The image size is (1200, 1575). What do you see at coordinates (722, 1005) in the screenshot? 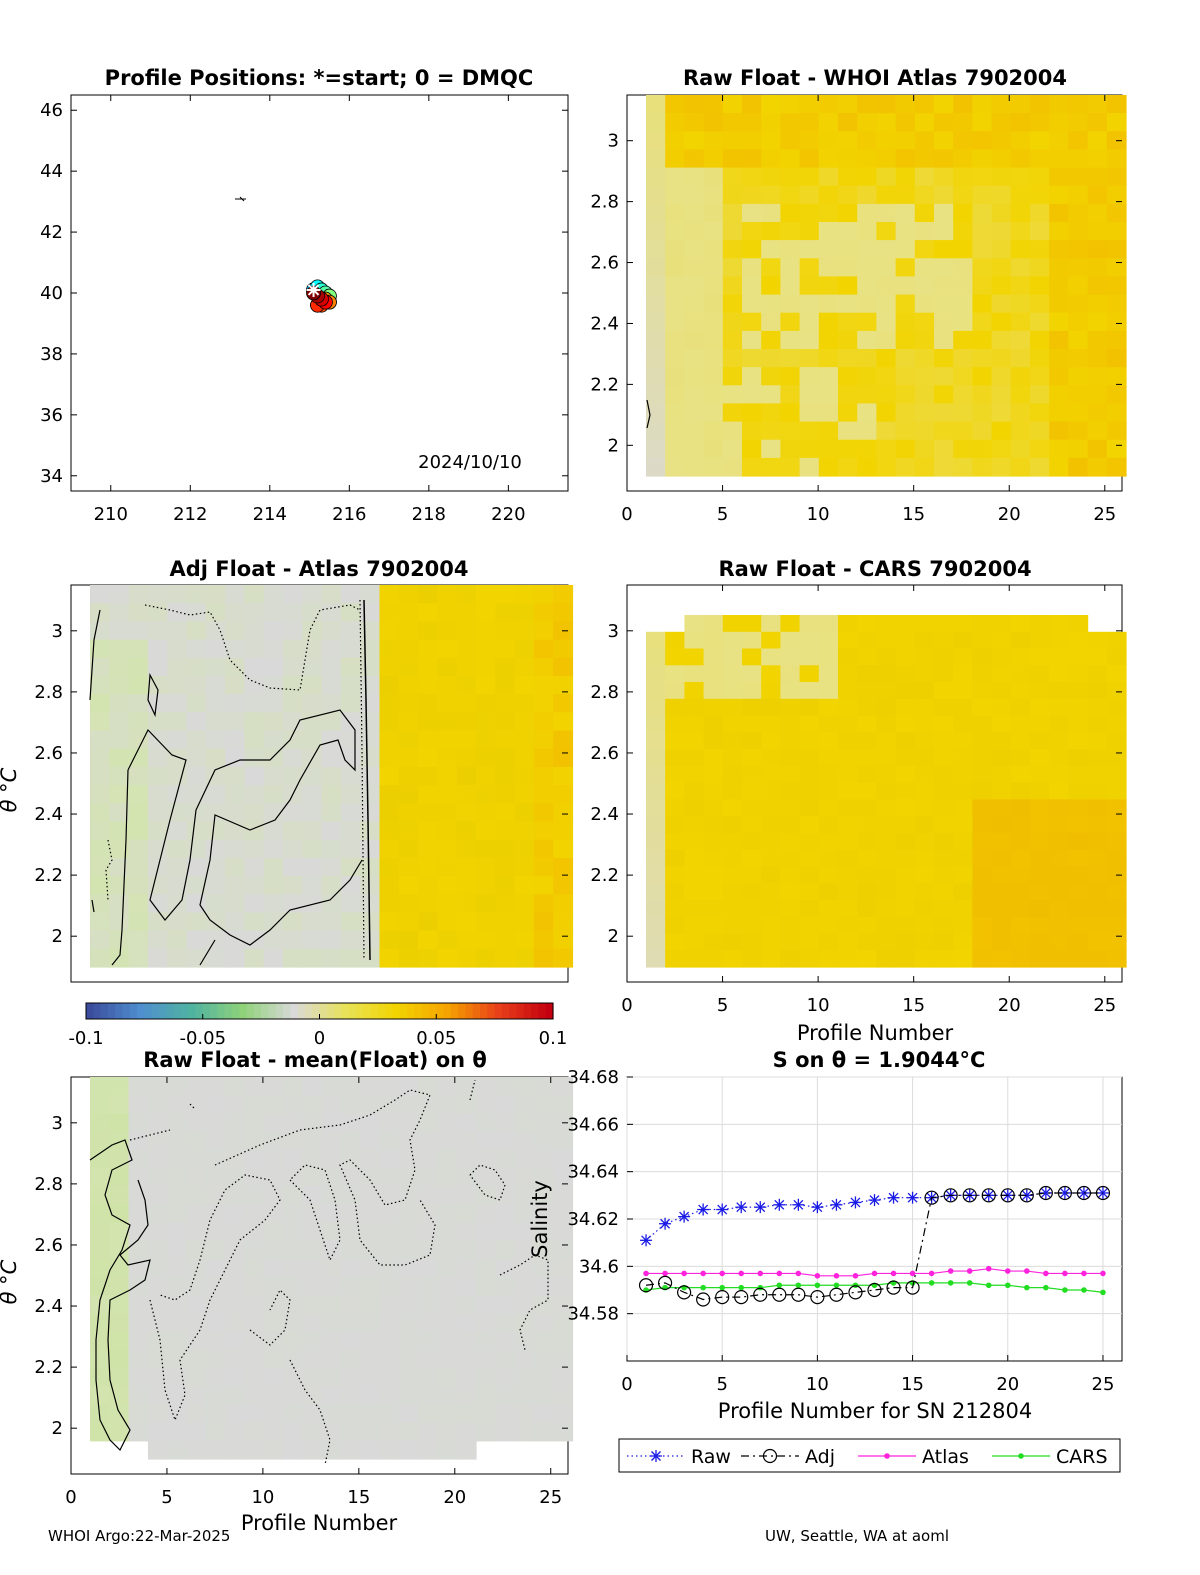
I see `cars-xtick-label: 5` at bounding box center [722, 1005].